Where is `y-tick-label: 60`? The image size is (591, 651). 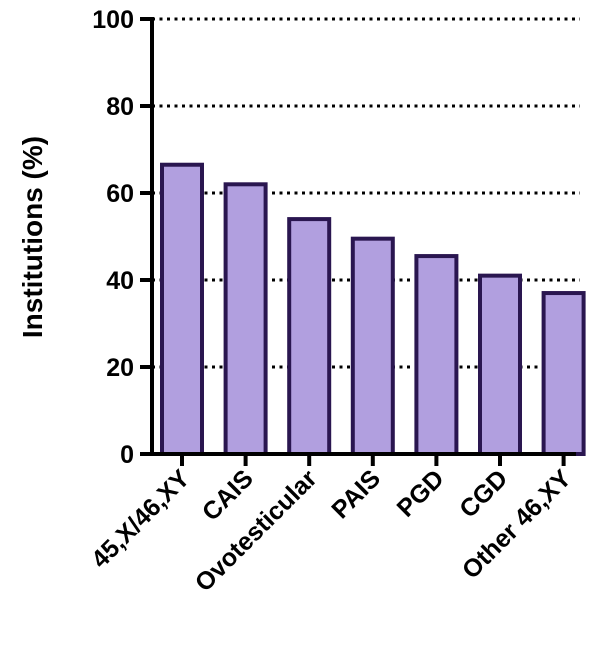
y-tick-label: 60 is located at coordinates (120, 194).